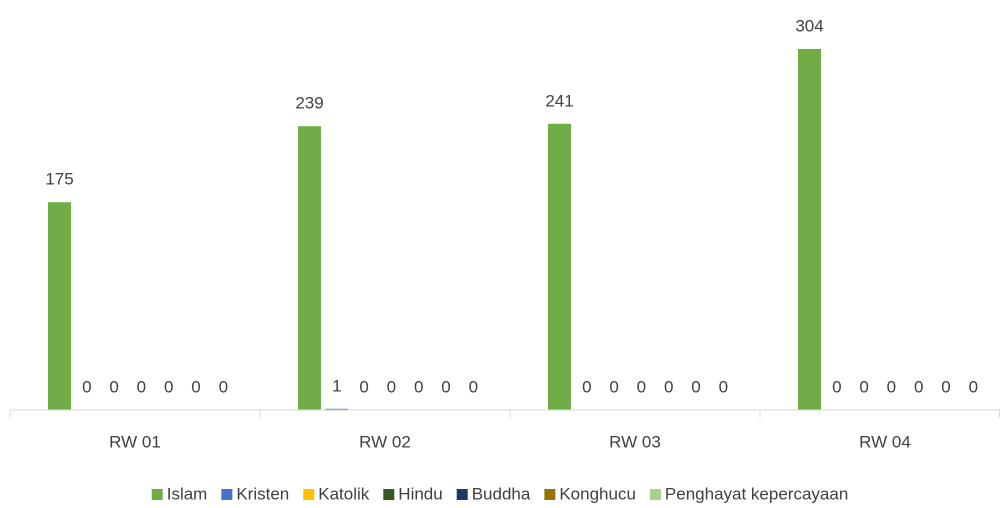 The width and height of the screenshot is (1000, 508). What do you see at coordinates (187, 493) in the screenshot?
I see `legend-label: Islam` at bounding box center [187, 493].